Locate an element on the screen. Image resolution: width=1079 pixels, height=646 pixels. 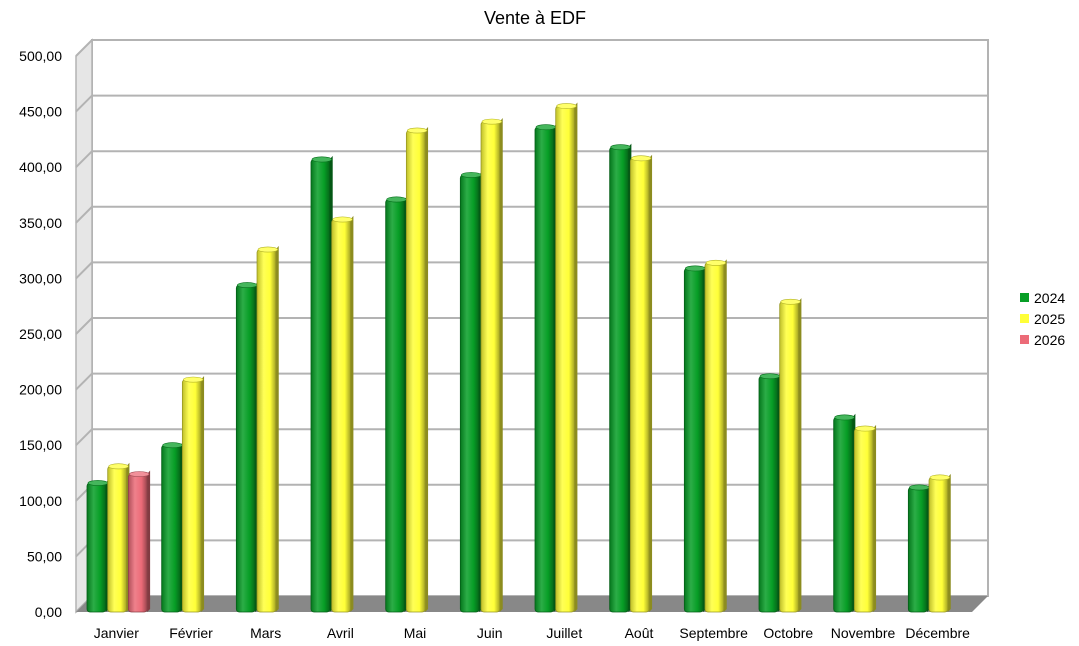
y-tick-label: 50,00 is located at coordinates (44, 556).